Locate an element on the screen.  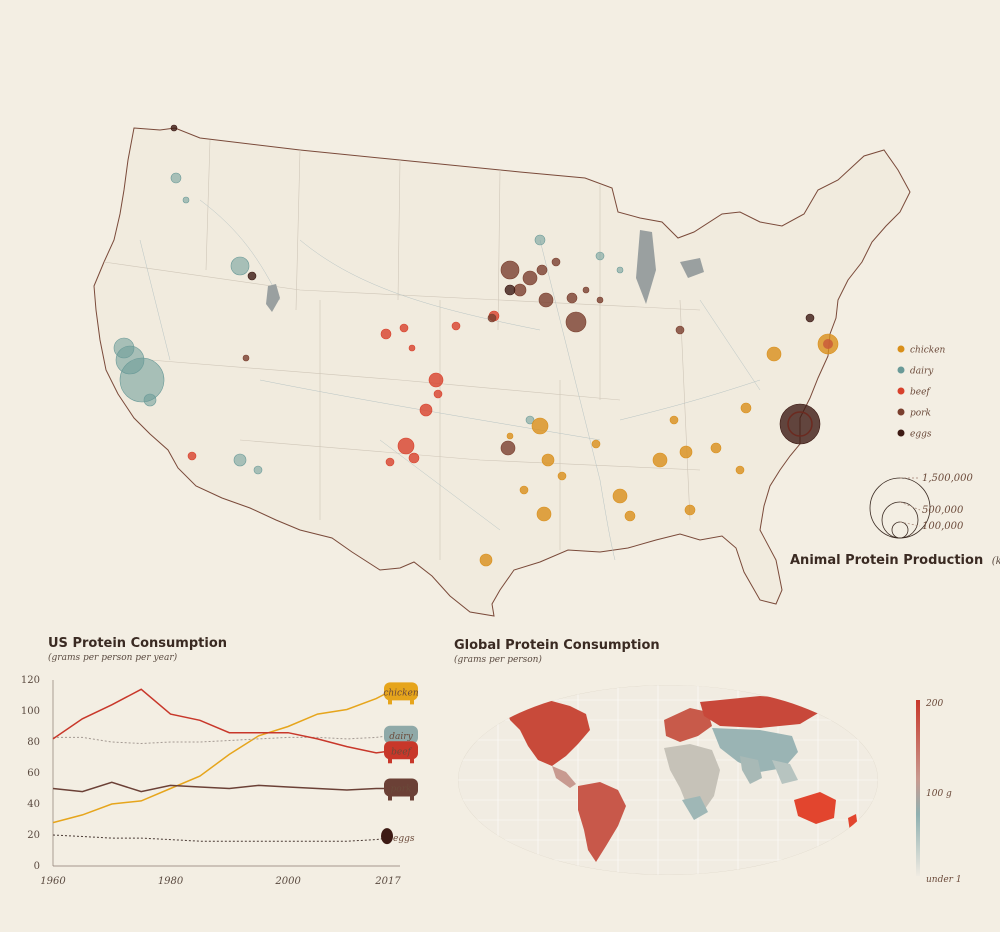
series-label-eggs: eggs is located at coordinates (398, 836).